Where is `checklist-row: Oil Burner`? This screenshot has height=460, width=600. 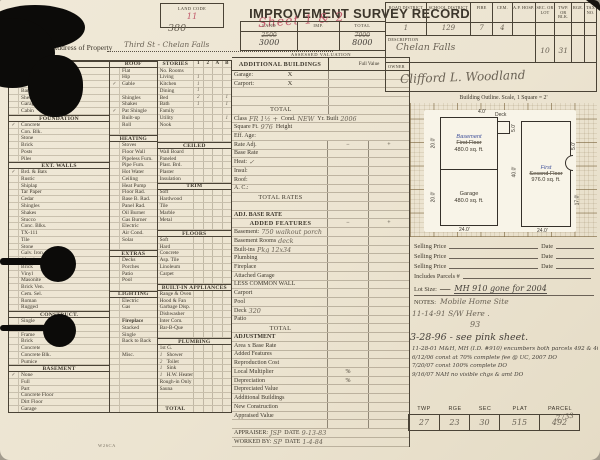 checklist-row: Oil Burner is located at coordinates (133, 213).